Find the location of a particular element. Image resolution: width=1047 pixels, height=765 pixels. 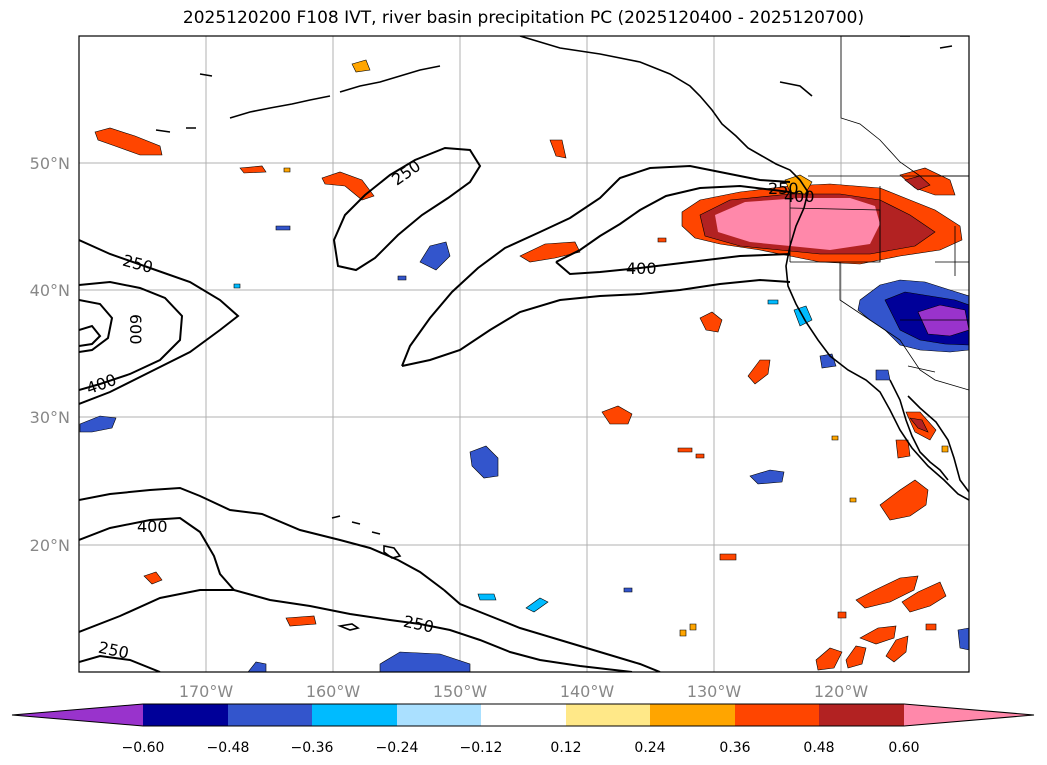

ivt-contour-250-main is located at coordinates (596, 265).